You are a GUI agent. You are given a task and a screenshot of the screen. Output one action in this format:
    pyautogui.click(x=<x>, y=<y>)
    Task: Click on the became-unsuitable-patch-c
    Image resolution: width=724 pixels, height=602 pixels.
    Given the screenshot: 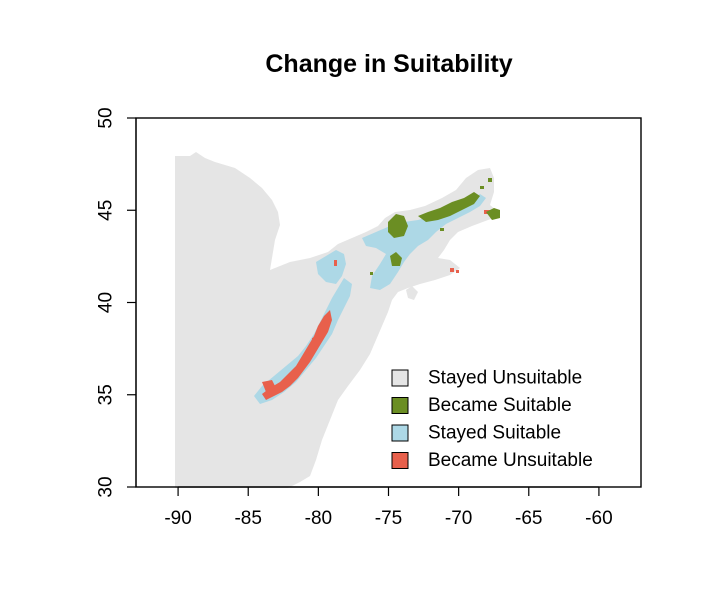 What is the action you would take?
    pyautogui.click(x=335, y=263)
    